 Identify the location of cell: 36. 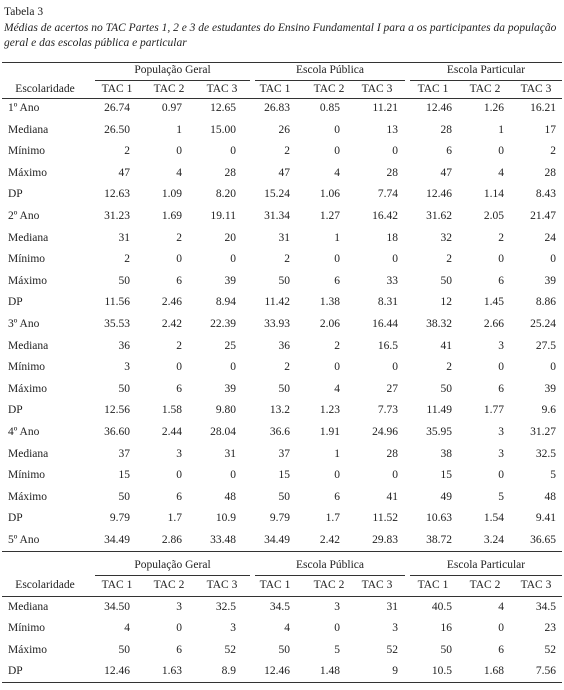
(124, 345).